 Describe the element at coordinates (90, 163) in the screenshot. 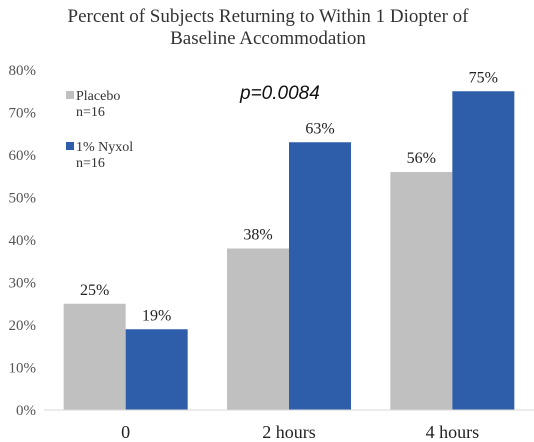

I see `legend-n-nyxol: n=16` at that location.